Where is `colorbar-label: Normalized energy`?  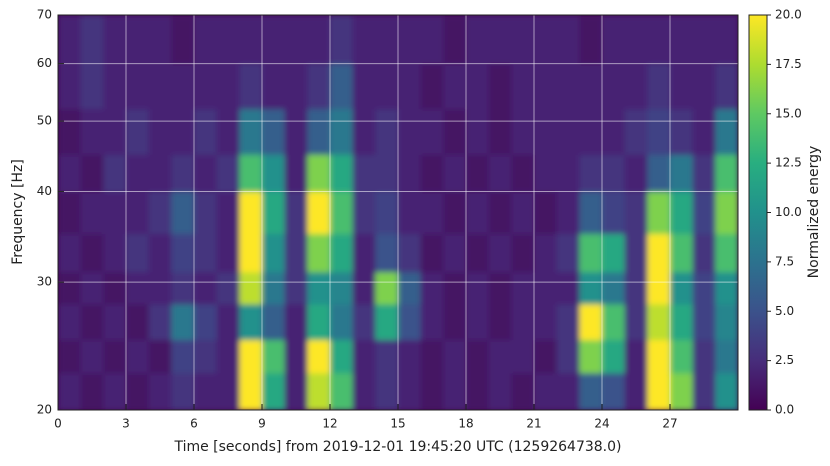 colorbar-label: Normalized energy is located at coordinates (814, 212).